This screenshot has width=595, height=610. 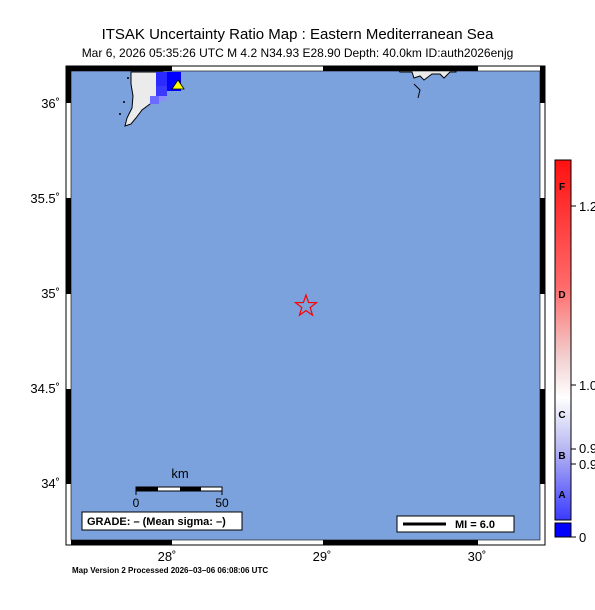 I want to click on lat-label: 34˚, so click(x=50, y=483).